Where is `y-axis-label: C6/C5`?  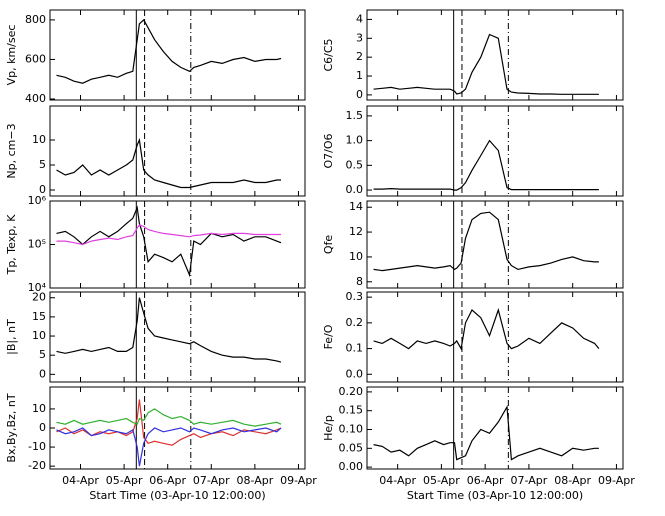
y-axis-label: C6/C5 is located at coordinates (328, 54).